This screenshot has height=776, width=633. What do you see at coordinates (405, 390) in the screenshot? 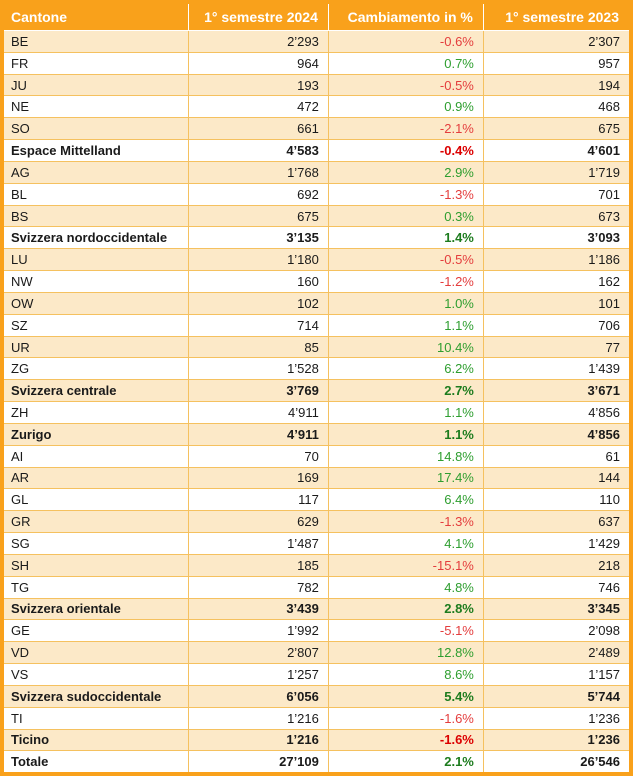
I see `change-percent: 2.7%` at bounding box center [405, 390].